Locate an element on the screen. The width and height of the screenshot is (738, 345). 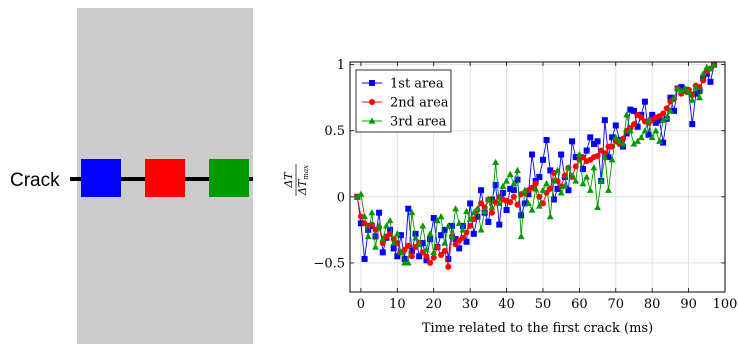
y-tick-label: 1 is located at coordinates (341, 65).